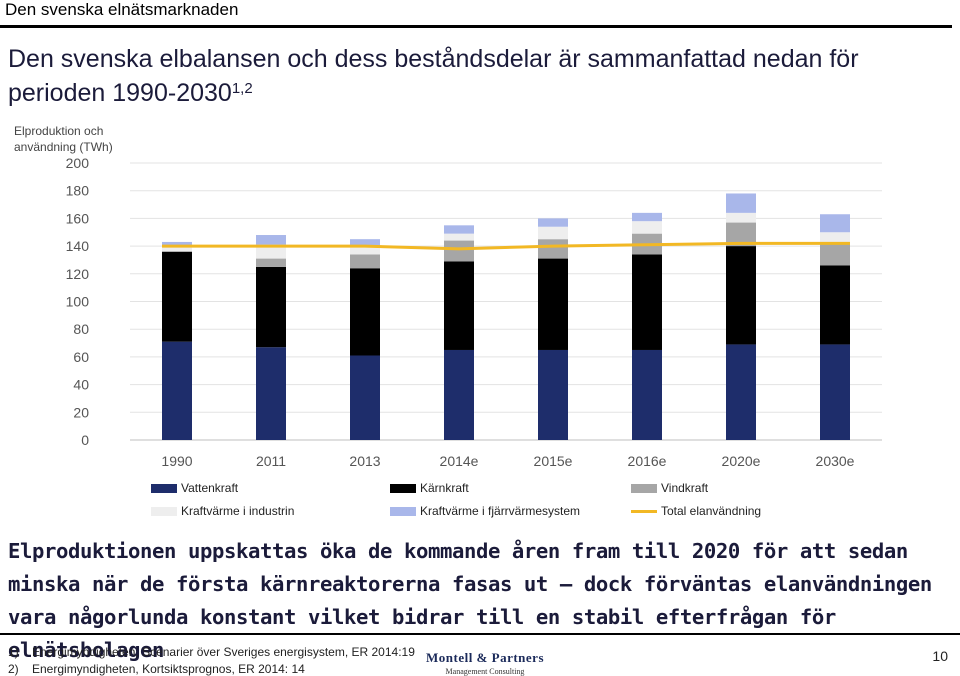 This screenshot has height=676, width=960. What do you see at coordinates (81, 385) in the screenshot?
I see `y-tick-label: 40` at bounding box center [81, 385].